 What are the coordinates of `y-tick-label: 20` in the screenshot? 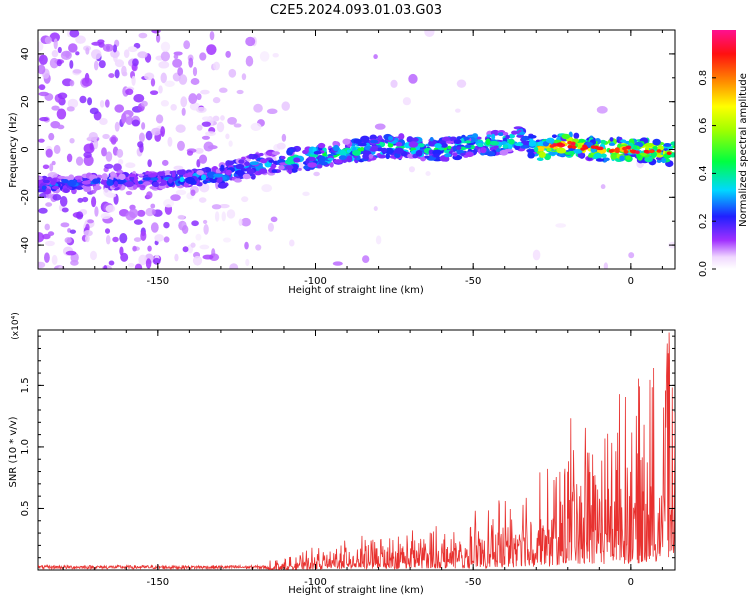 It's located at (25, 101).